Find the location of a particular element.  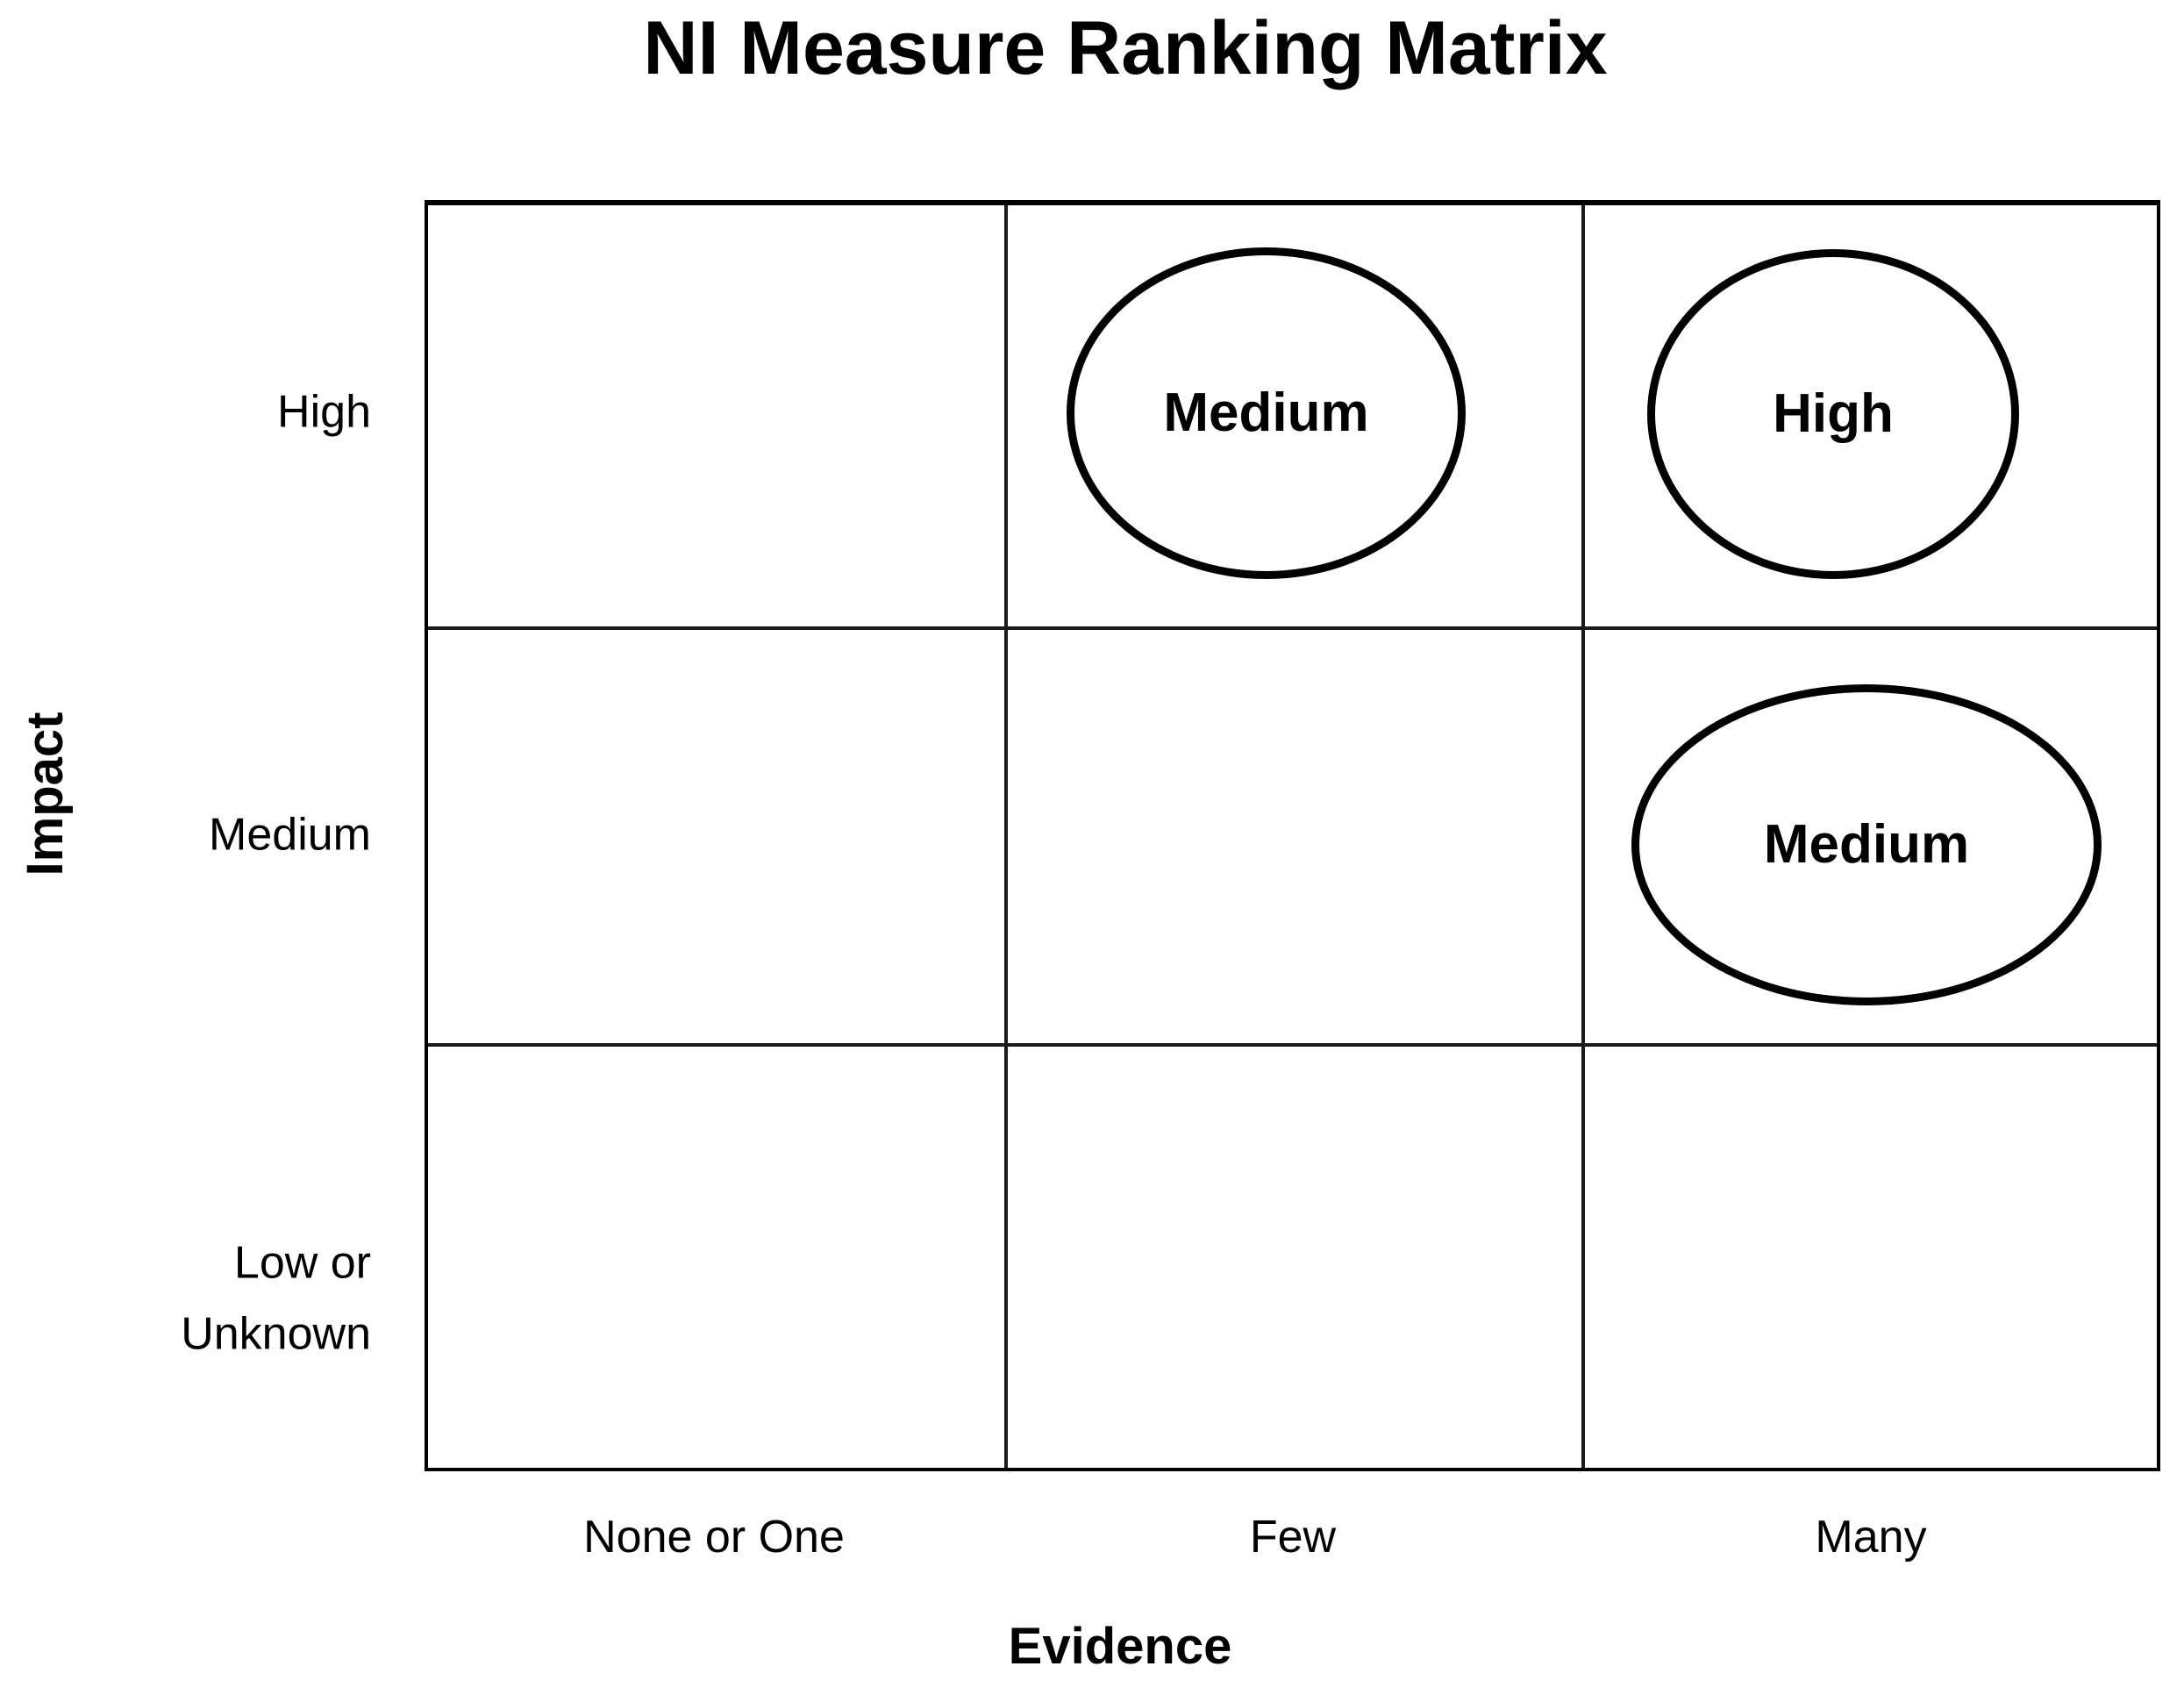

rank-ellipse-label: High is located at coordinates (1833, 413).